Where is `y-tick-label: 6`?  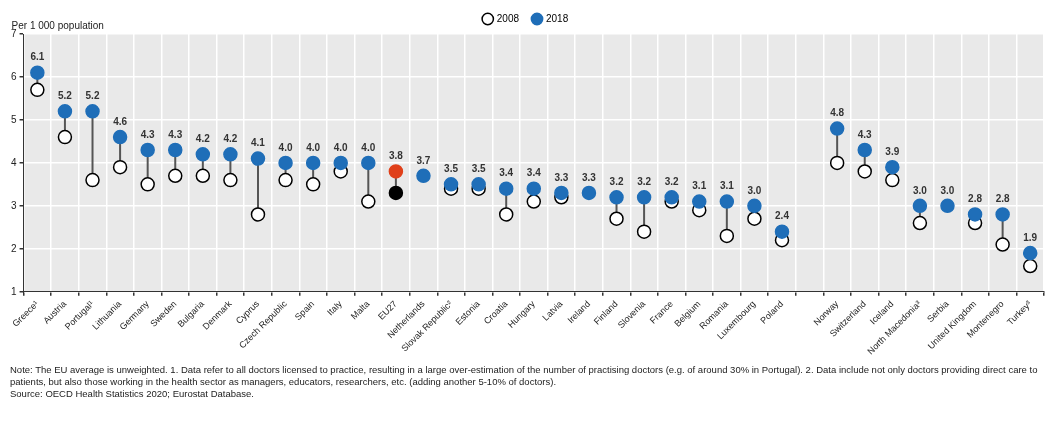 y-tick-label: 6 is located at coordinates (14, 76).